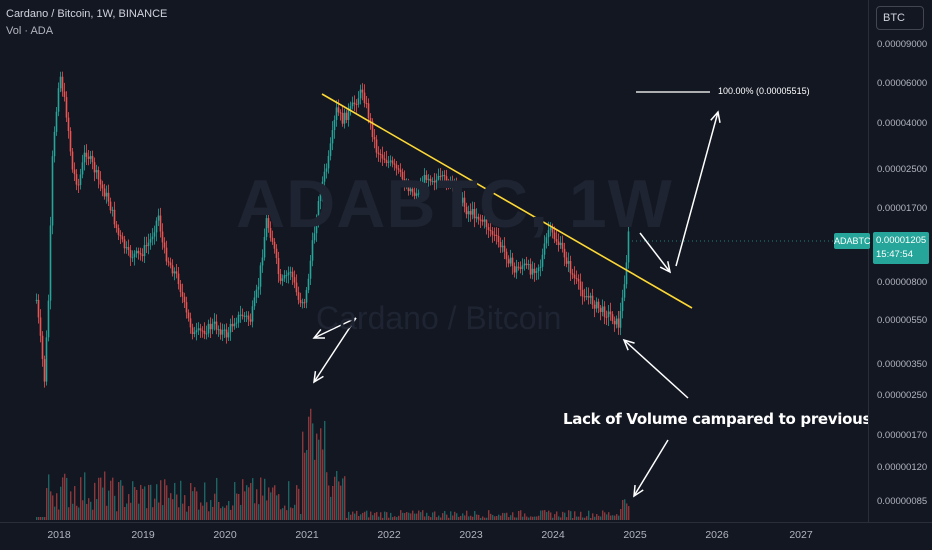 The width and height of the screenshot is (932, 550). Describe the element at coordinates (439, 318) in the screenshot. I see `watermark-name: Cardano / Bitcoin` at that location.